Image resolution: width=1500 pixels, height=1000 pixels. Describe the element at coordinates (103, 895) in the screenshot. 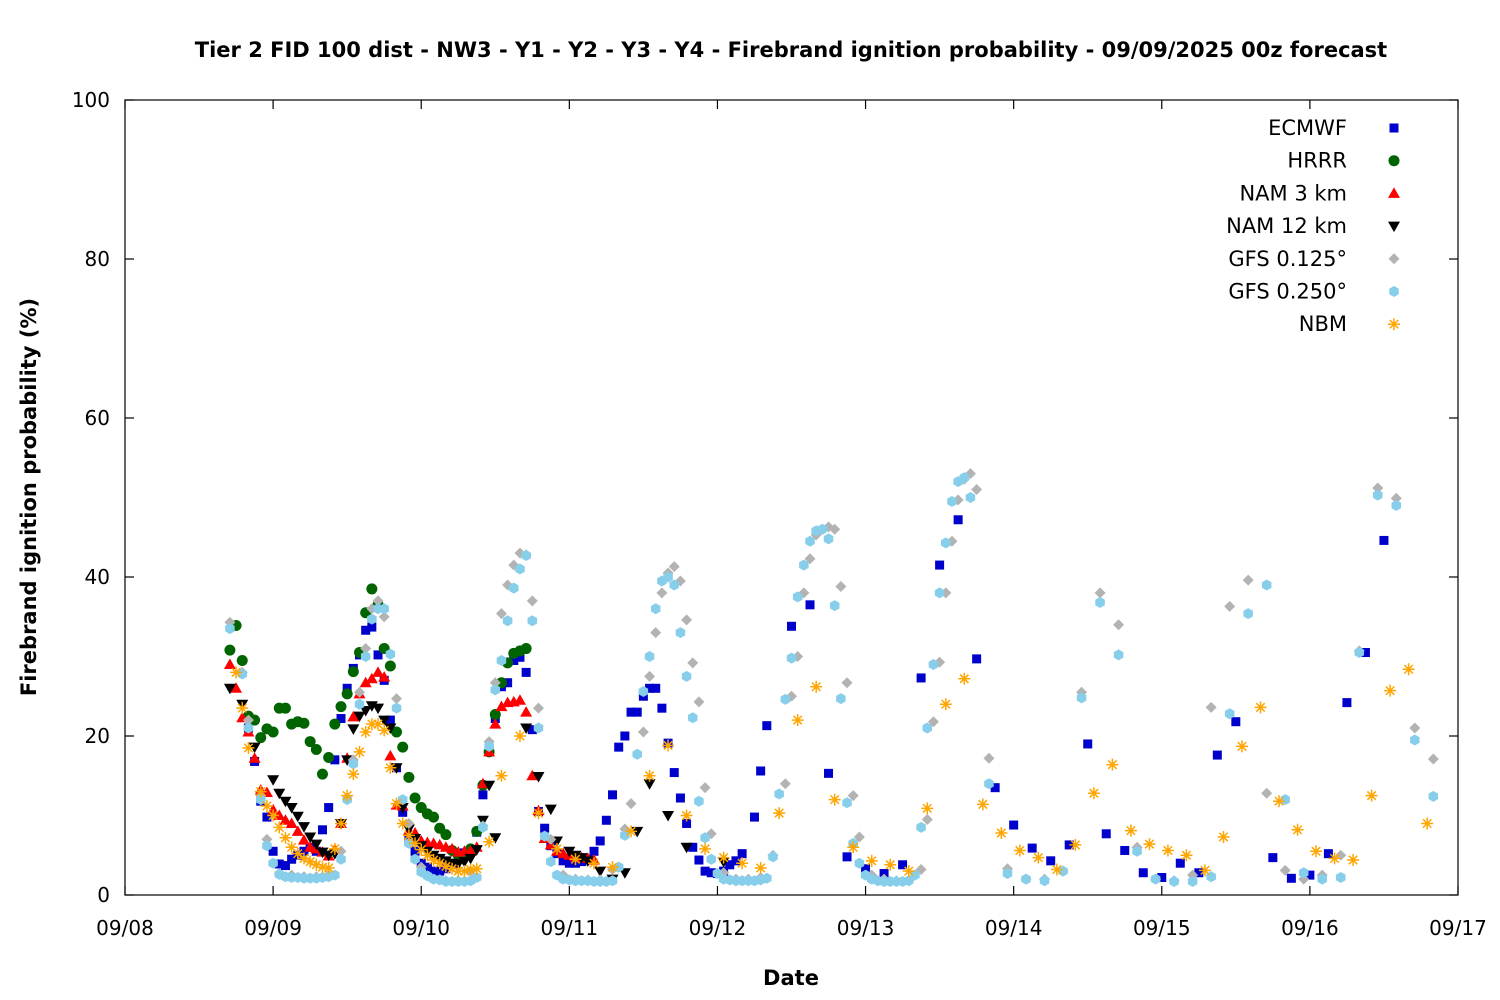

I see `y-tick-label: 0` at that location.